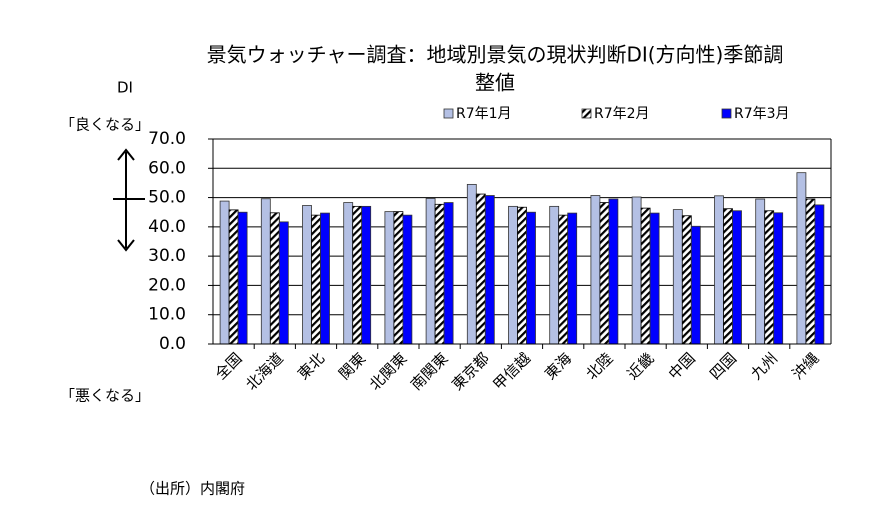 The image size is (886, 508). What do you see at coordinates (484, 114) in the screenshot?
I see `legend-label: R7年1月` at bounding box center [484, 114].